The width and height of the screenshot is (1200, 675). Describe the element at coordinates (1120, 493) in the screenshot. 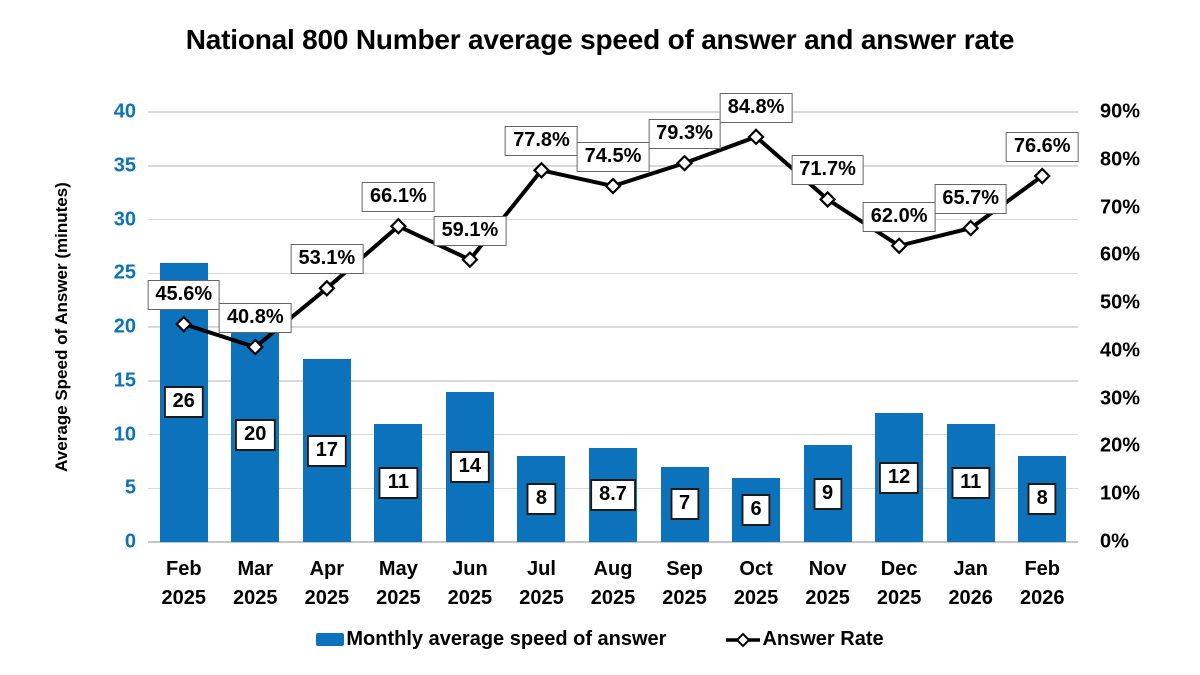

I see `right-axis-tick: 10%` at that location.